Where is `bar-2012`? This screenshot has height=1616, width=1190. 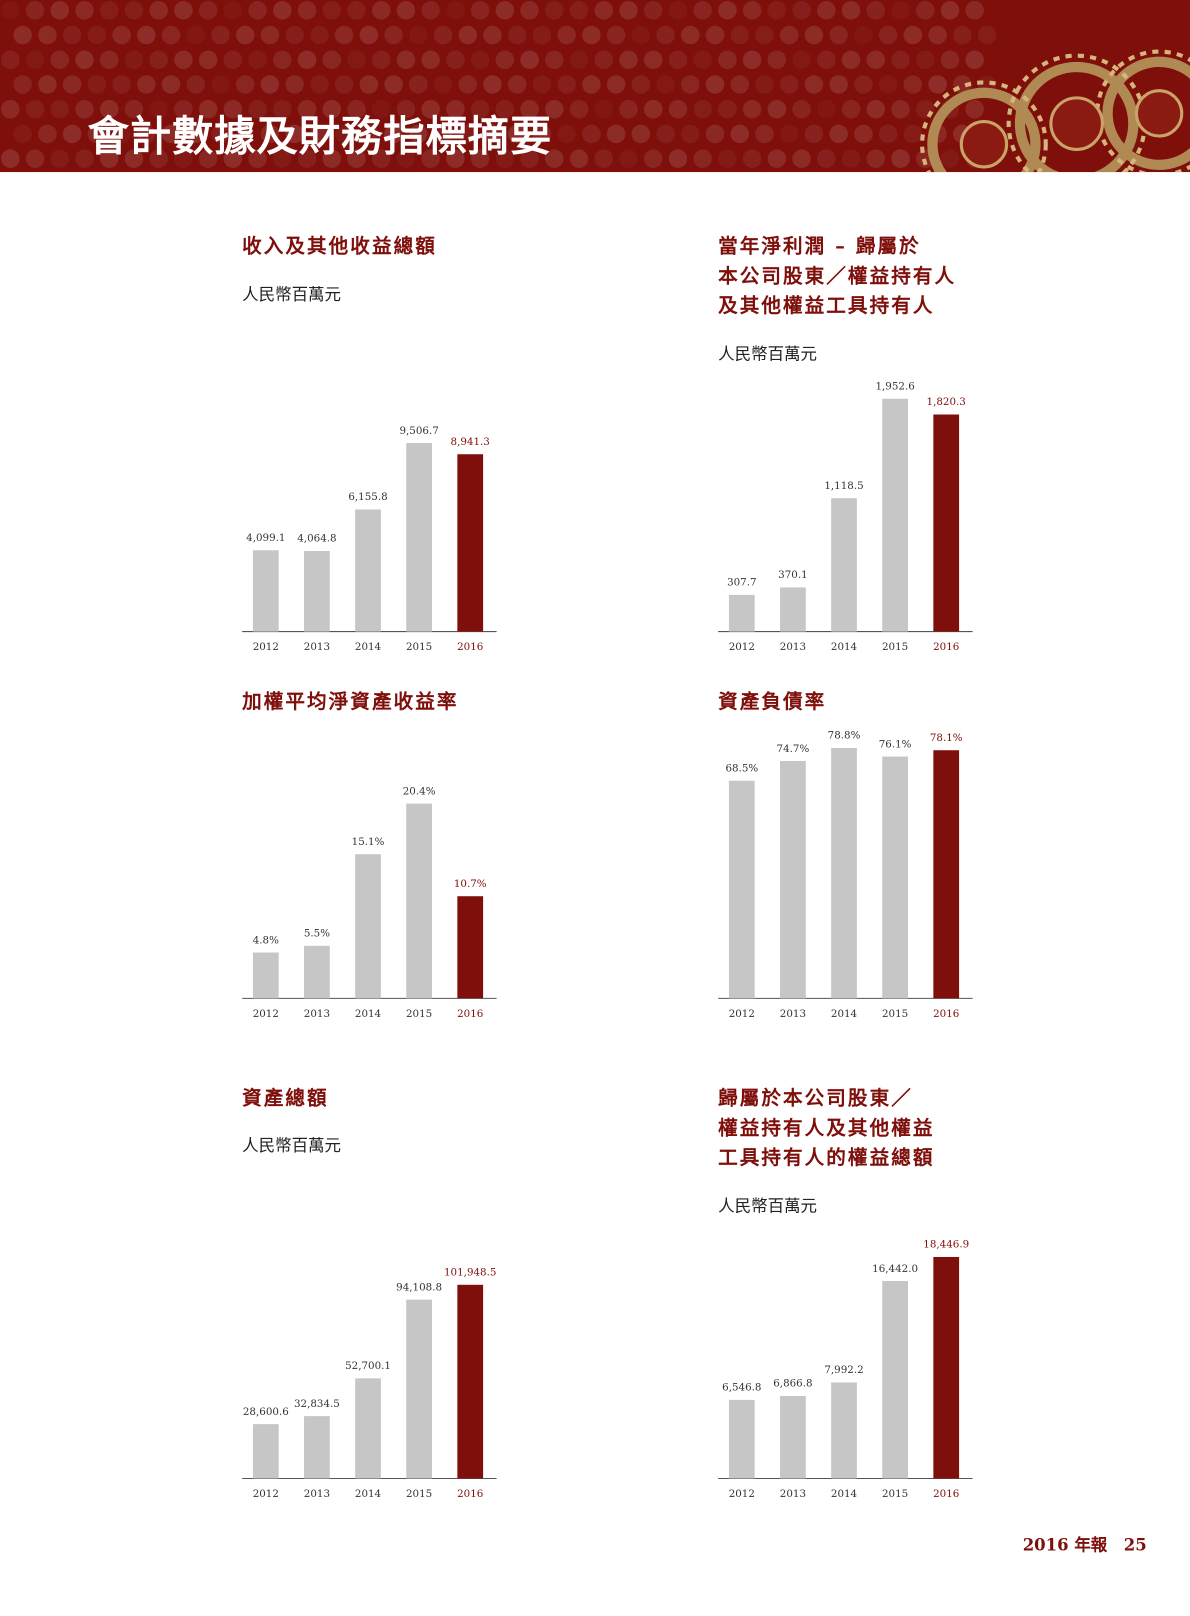
bar-2012 is located at coordinates (741, 613).